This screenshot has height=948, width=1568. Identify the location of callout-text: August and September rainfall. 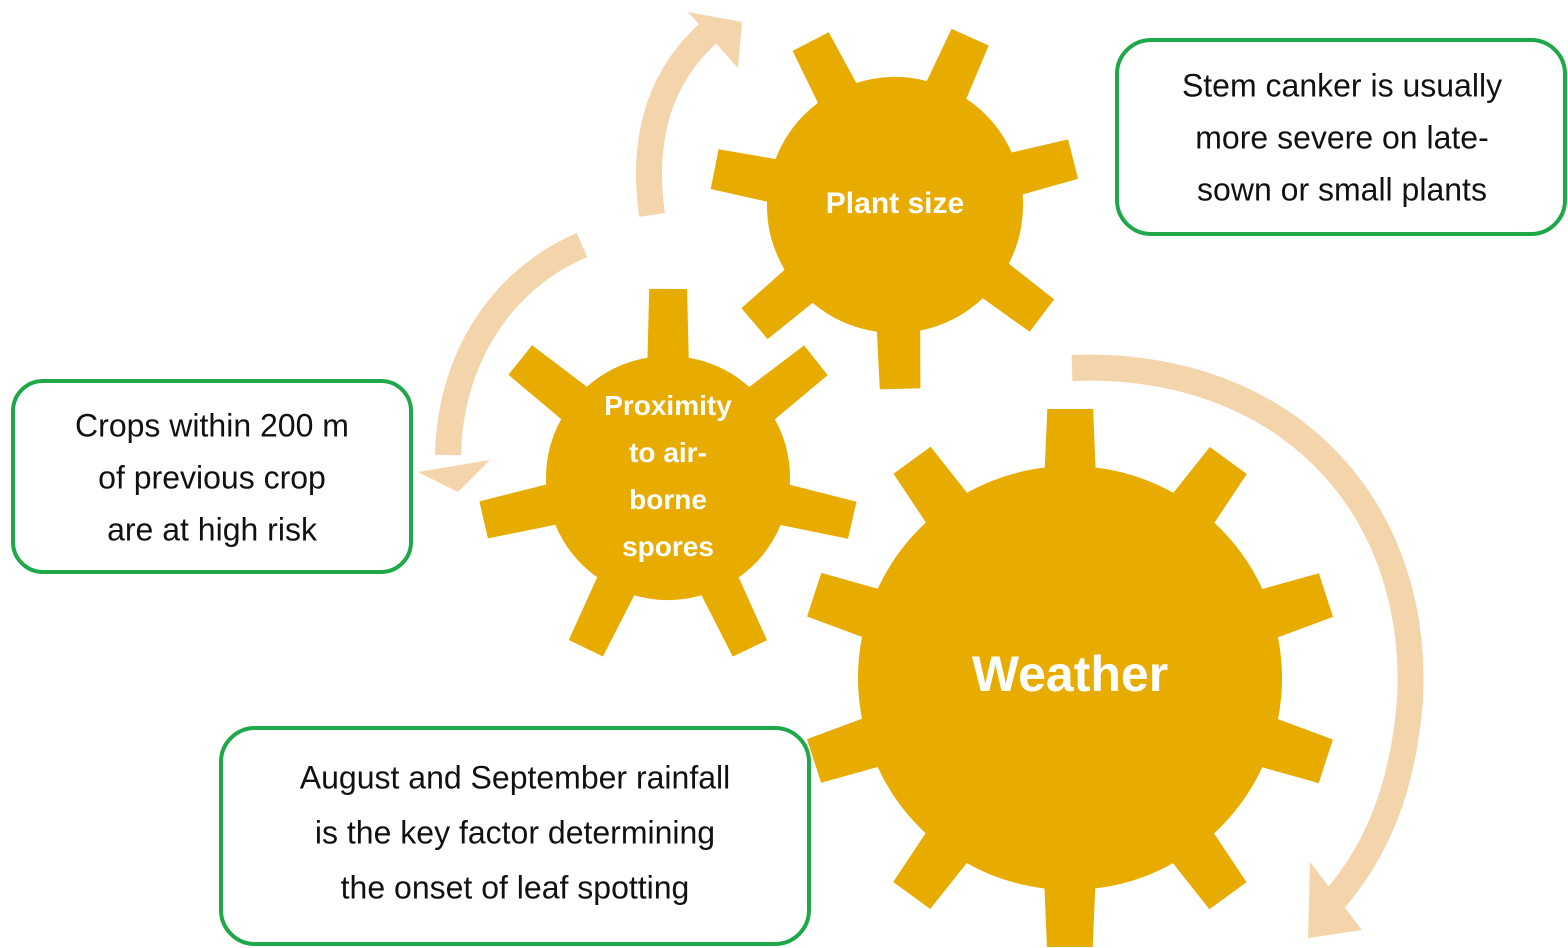
(515, 777).